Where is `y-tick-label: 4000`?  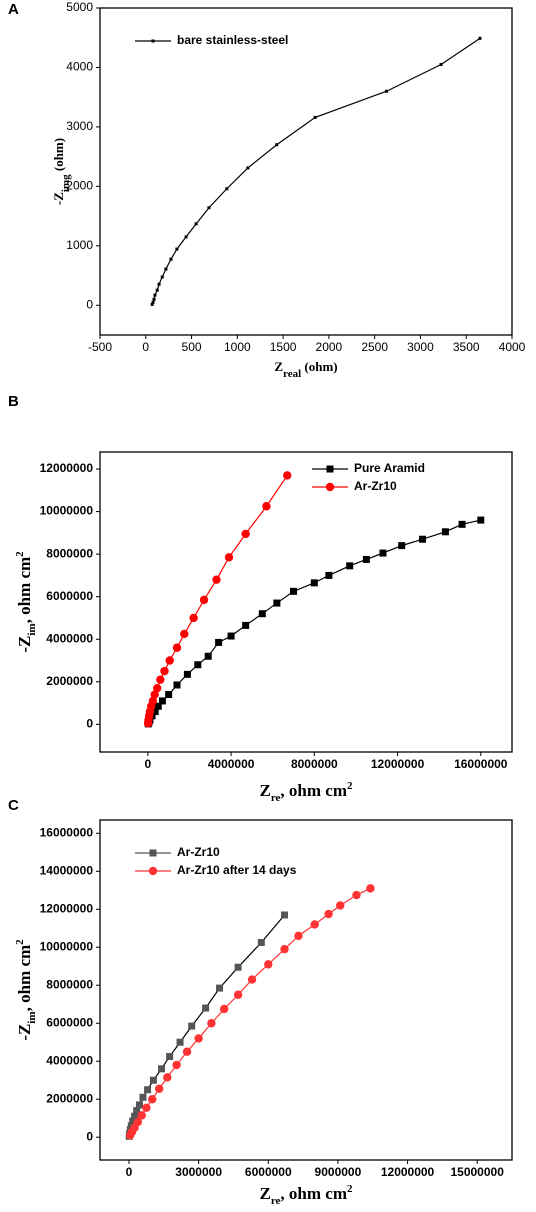
y-tick-label: 4000 is located at coordinates (79, 67).